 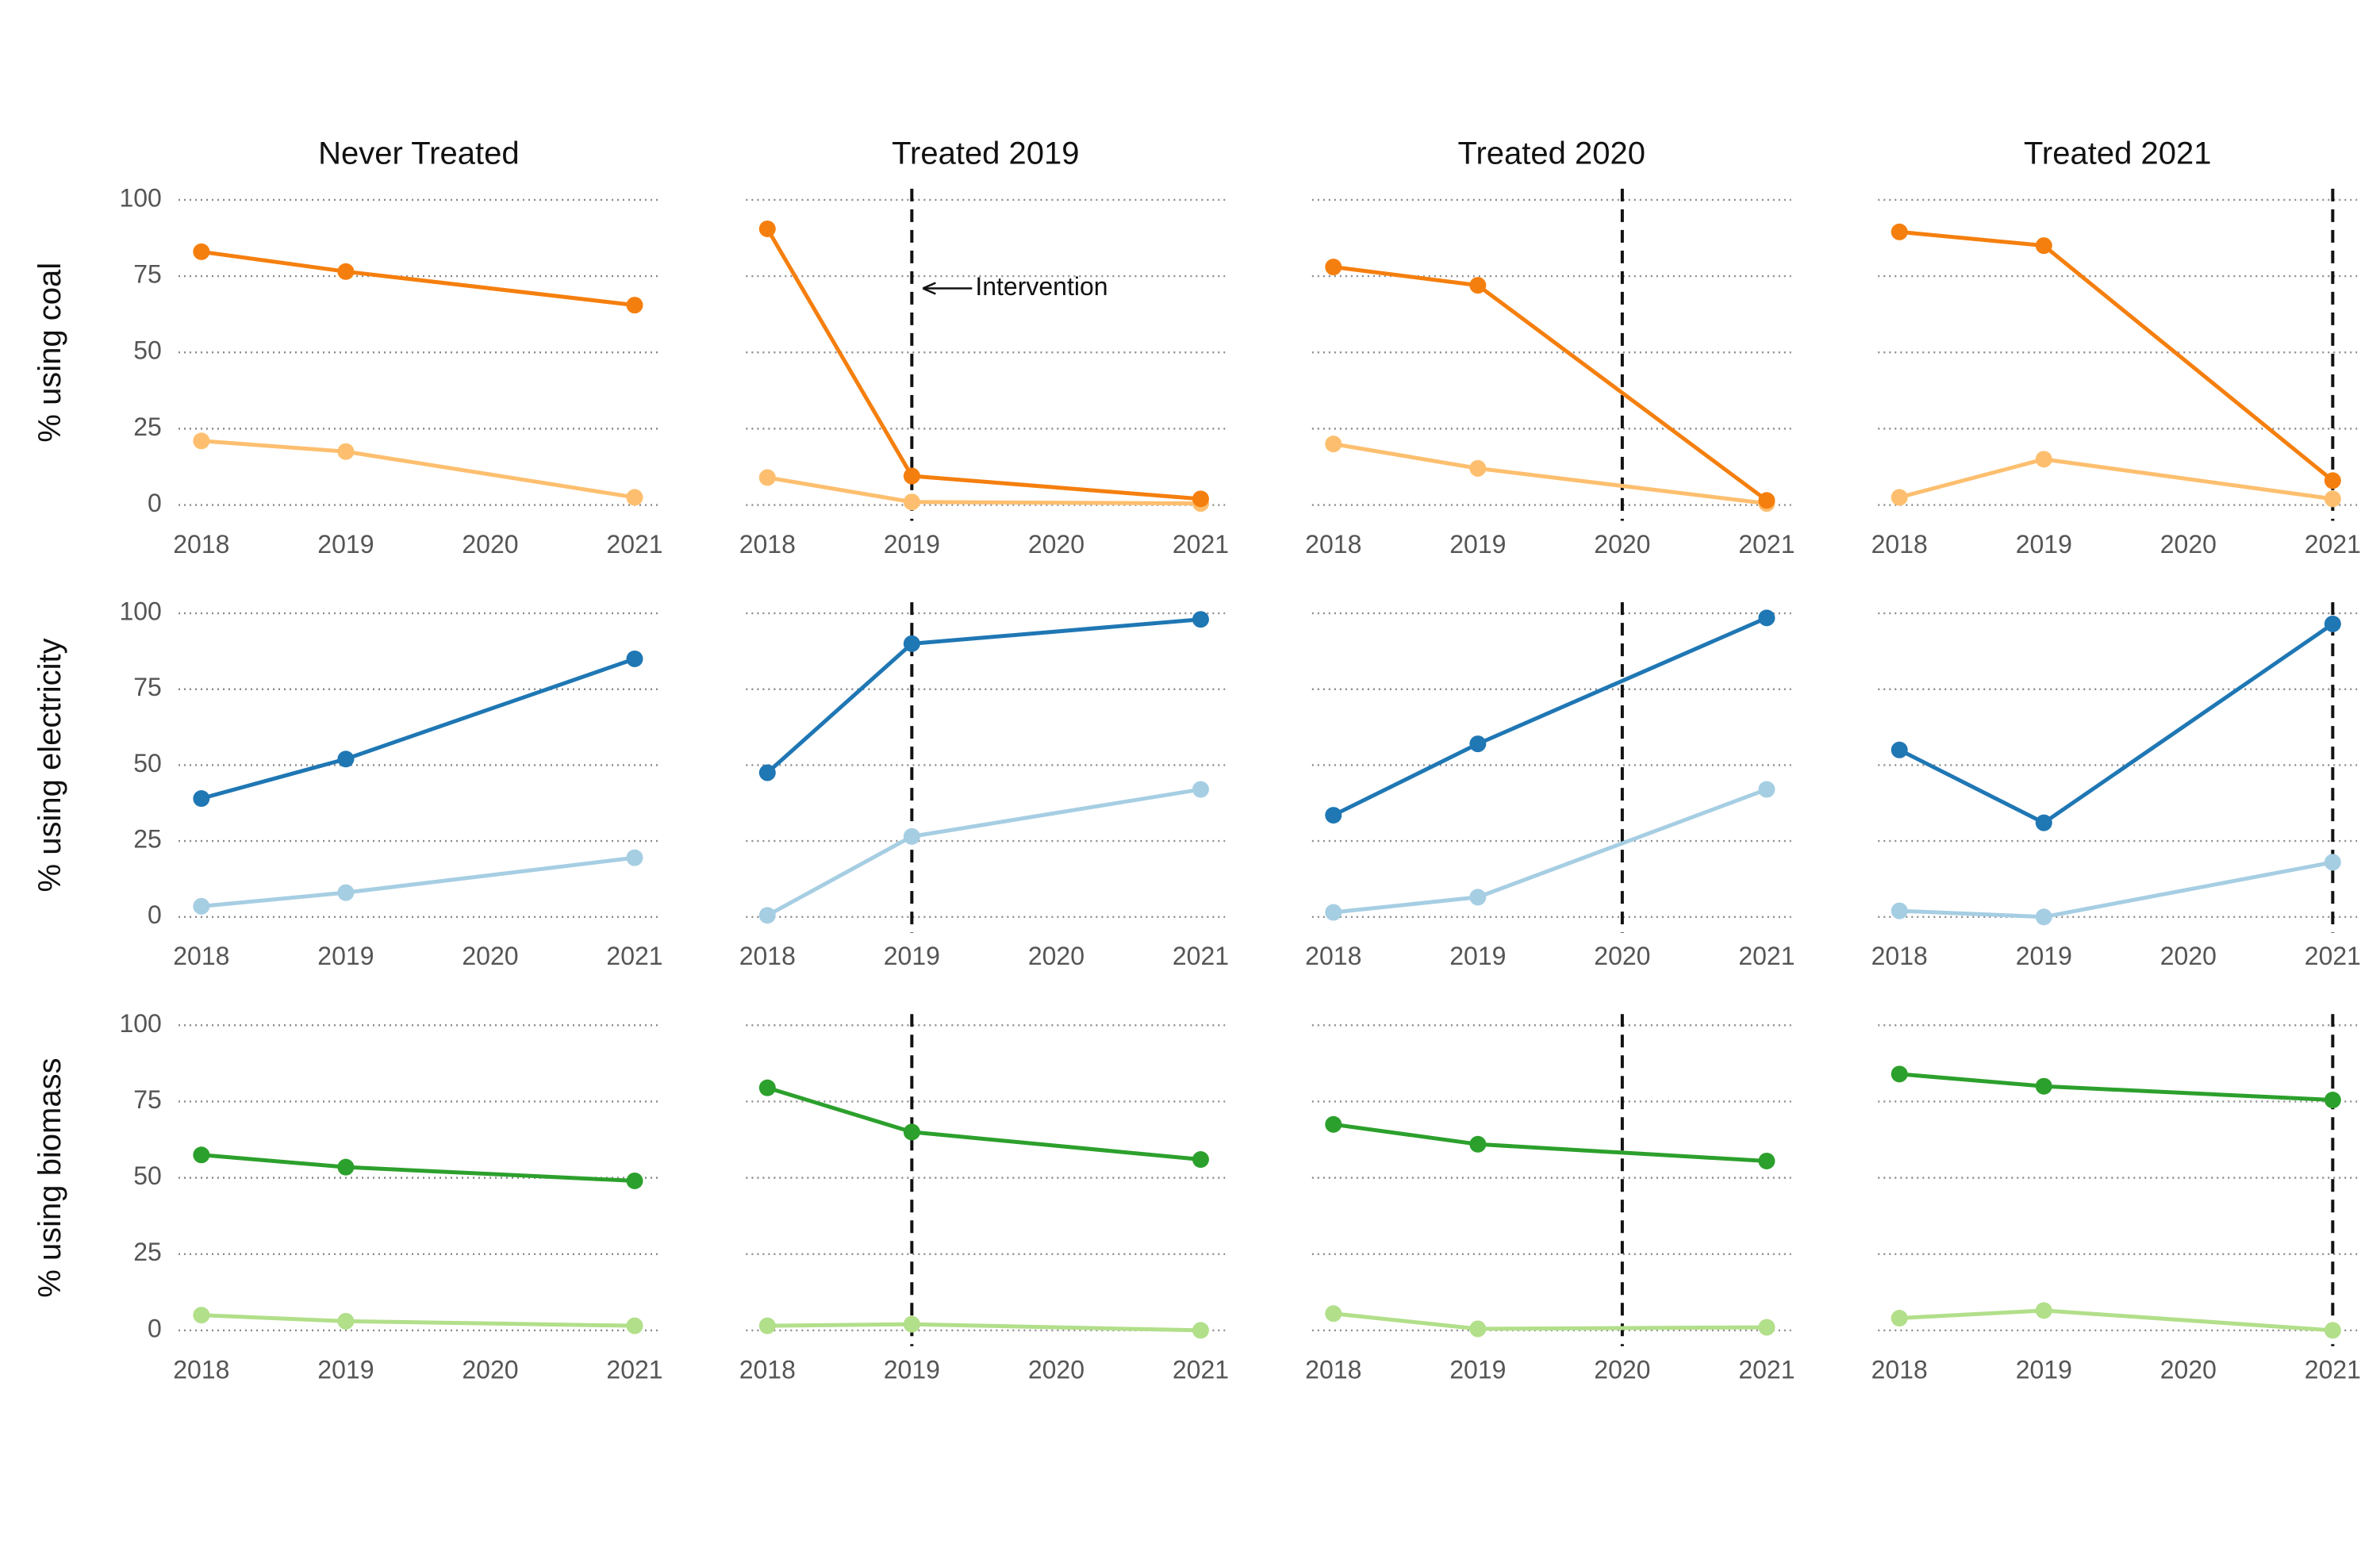 I want to click on column-title: Treated 2020, so click(x=1551, y=153).